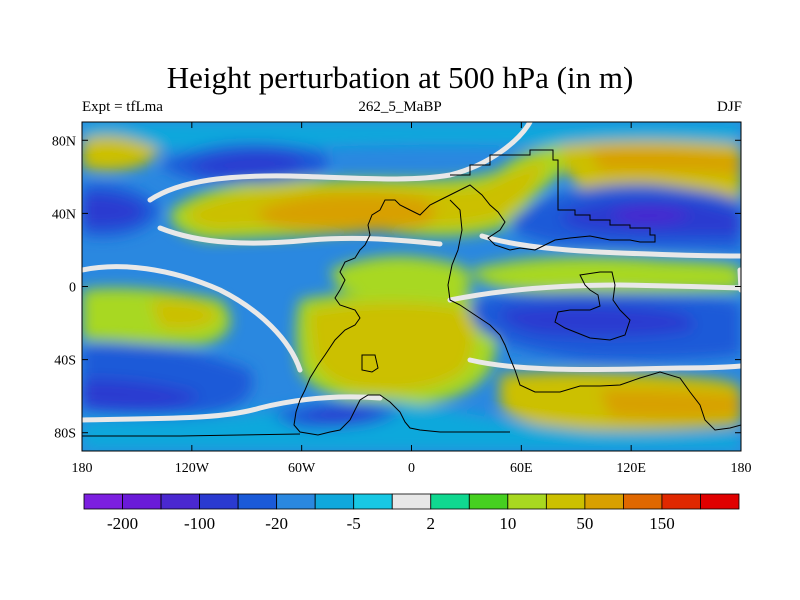  I want to click on plot-title: Height perturbation at 500 hPa (in m), so click(400, 77).